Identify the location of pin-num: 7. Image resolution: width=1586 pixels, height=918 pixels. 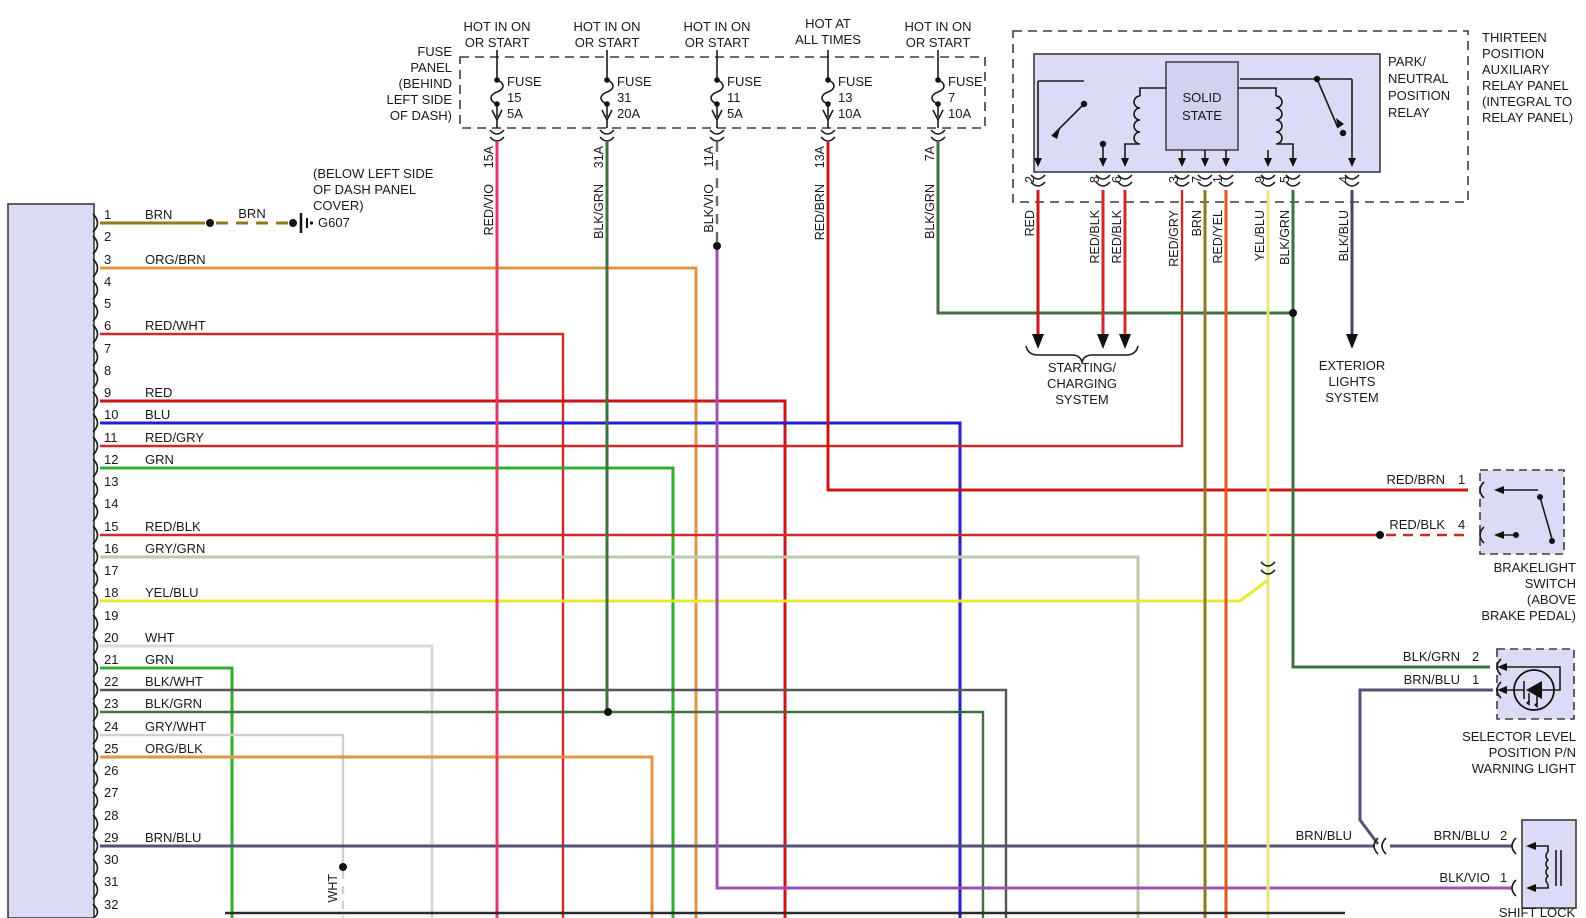
(107, 348).